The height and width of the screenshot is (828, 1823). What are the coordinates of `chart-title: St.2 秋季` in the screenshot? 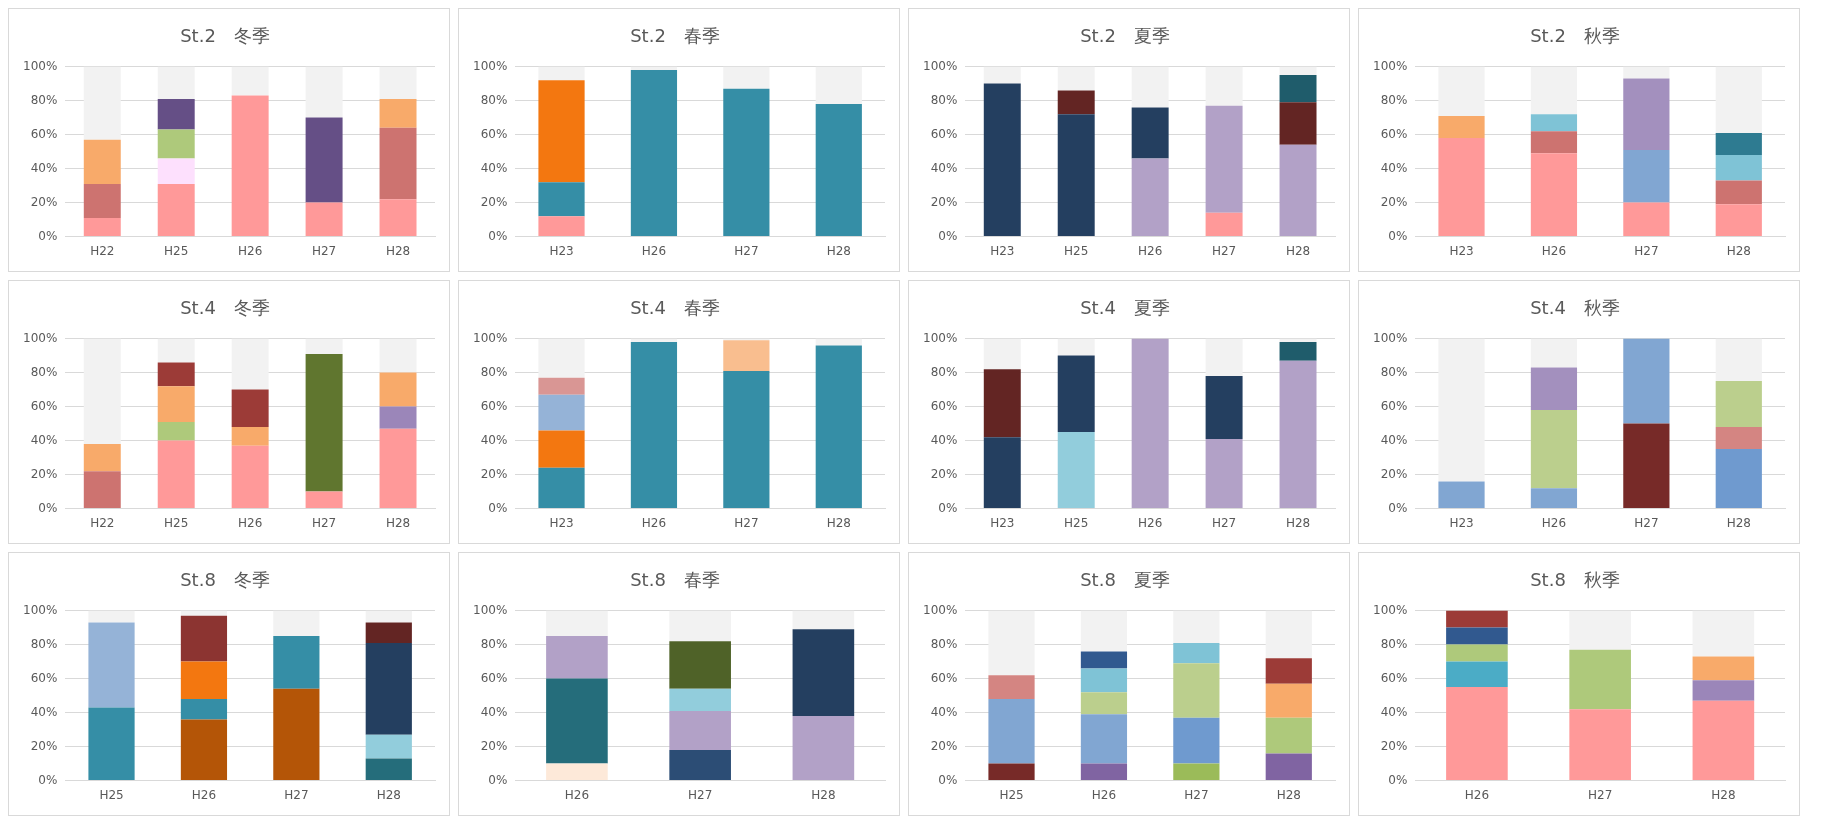 It's located at (1575, 36).